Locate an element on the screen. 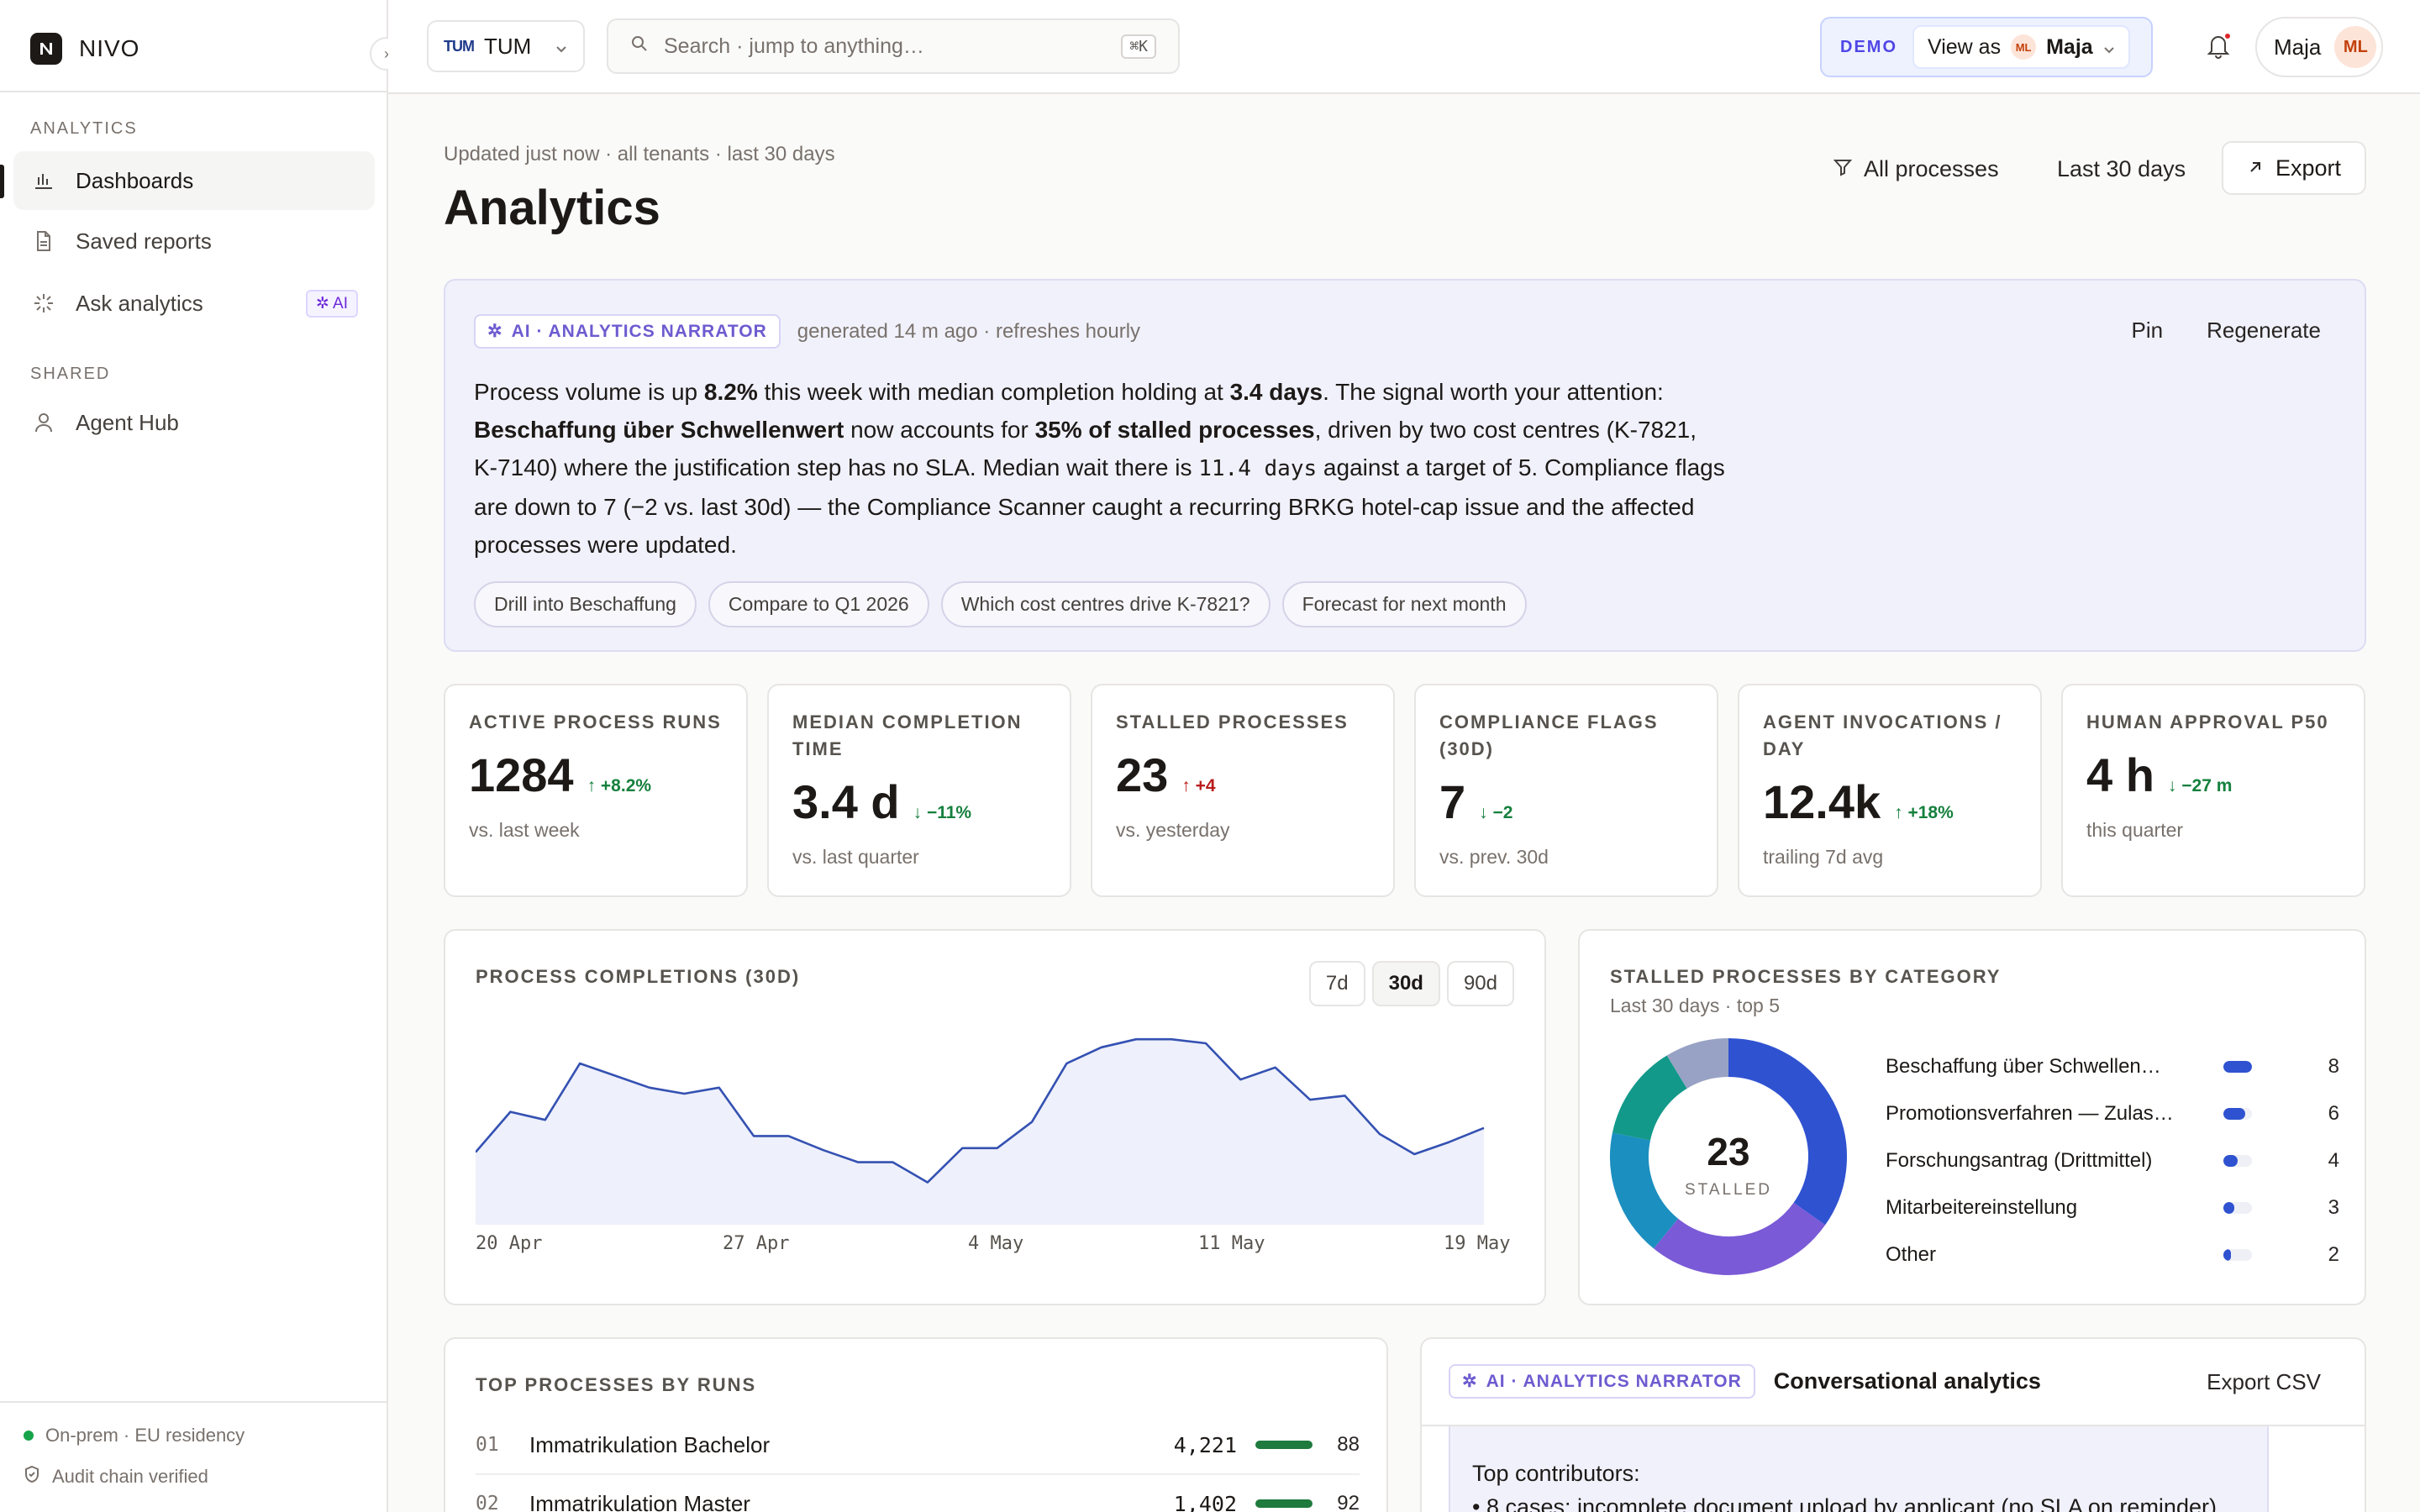  user-name: Maja is located at coordinates (2298, 47).